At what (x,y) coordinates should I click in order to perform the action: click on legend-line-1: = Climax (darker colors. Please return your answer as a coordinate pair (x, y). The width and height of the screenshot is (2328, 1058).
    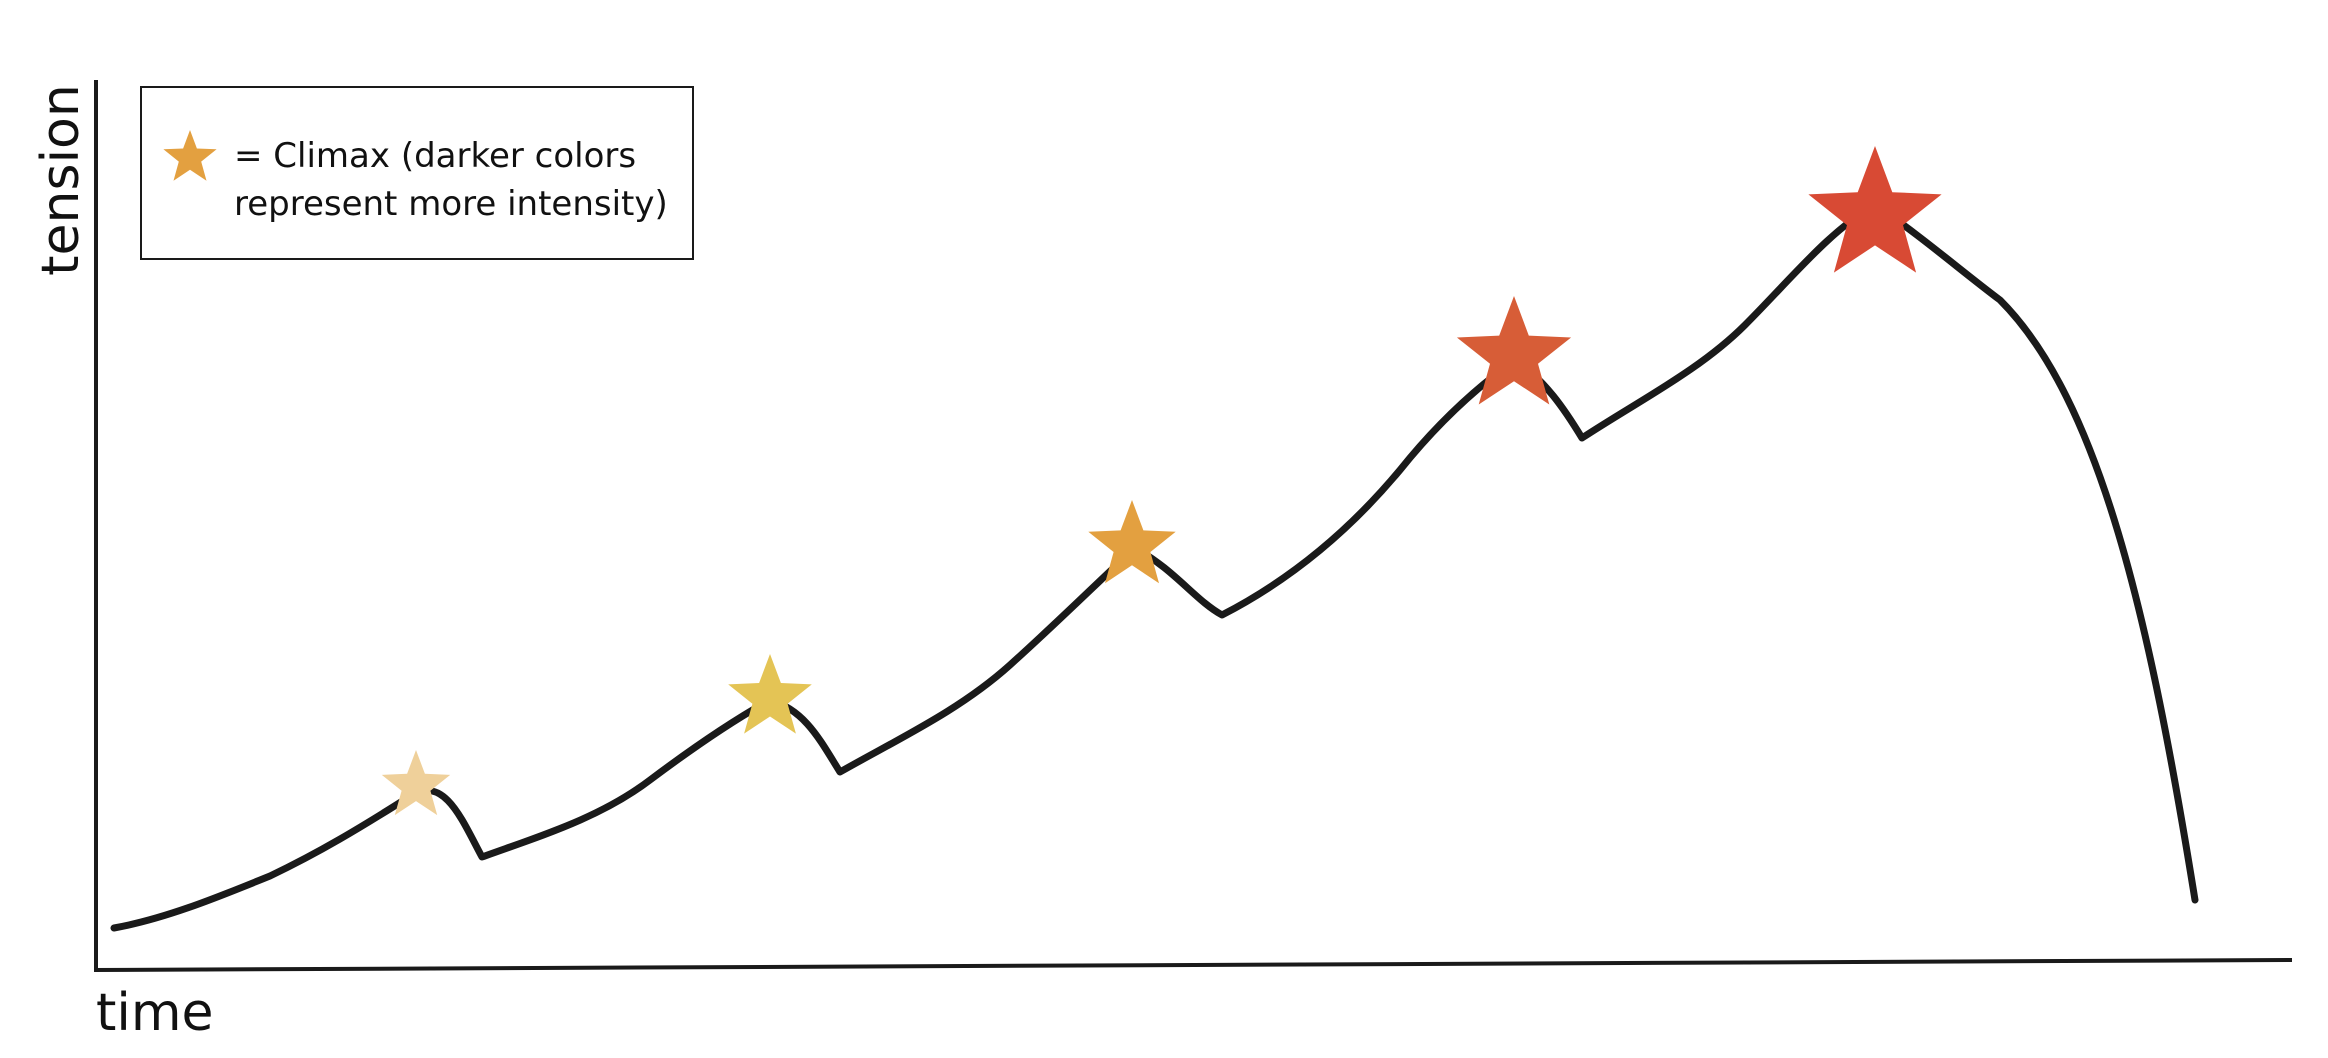
    Looking at the image, I should click on (435, 156).